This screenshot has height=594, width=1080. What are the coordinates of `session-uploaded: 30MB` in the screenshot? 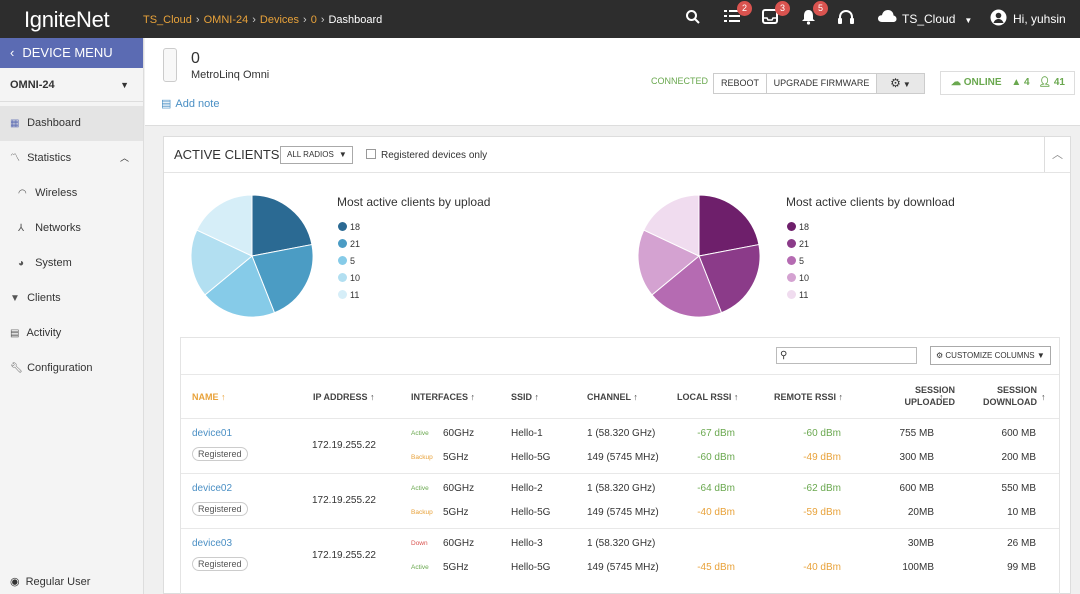 It's located at (920, 543).